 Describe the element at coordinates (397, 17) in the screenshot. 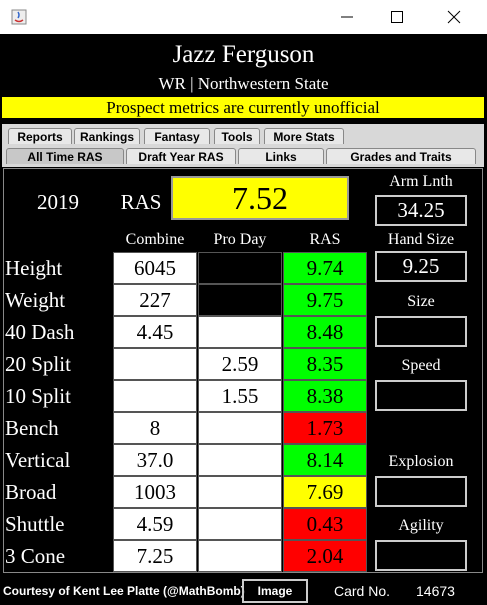

I see `maximize-button` at that location.